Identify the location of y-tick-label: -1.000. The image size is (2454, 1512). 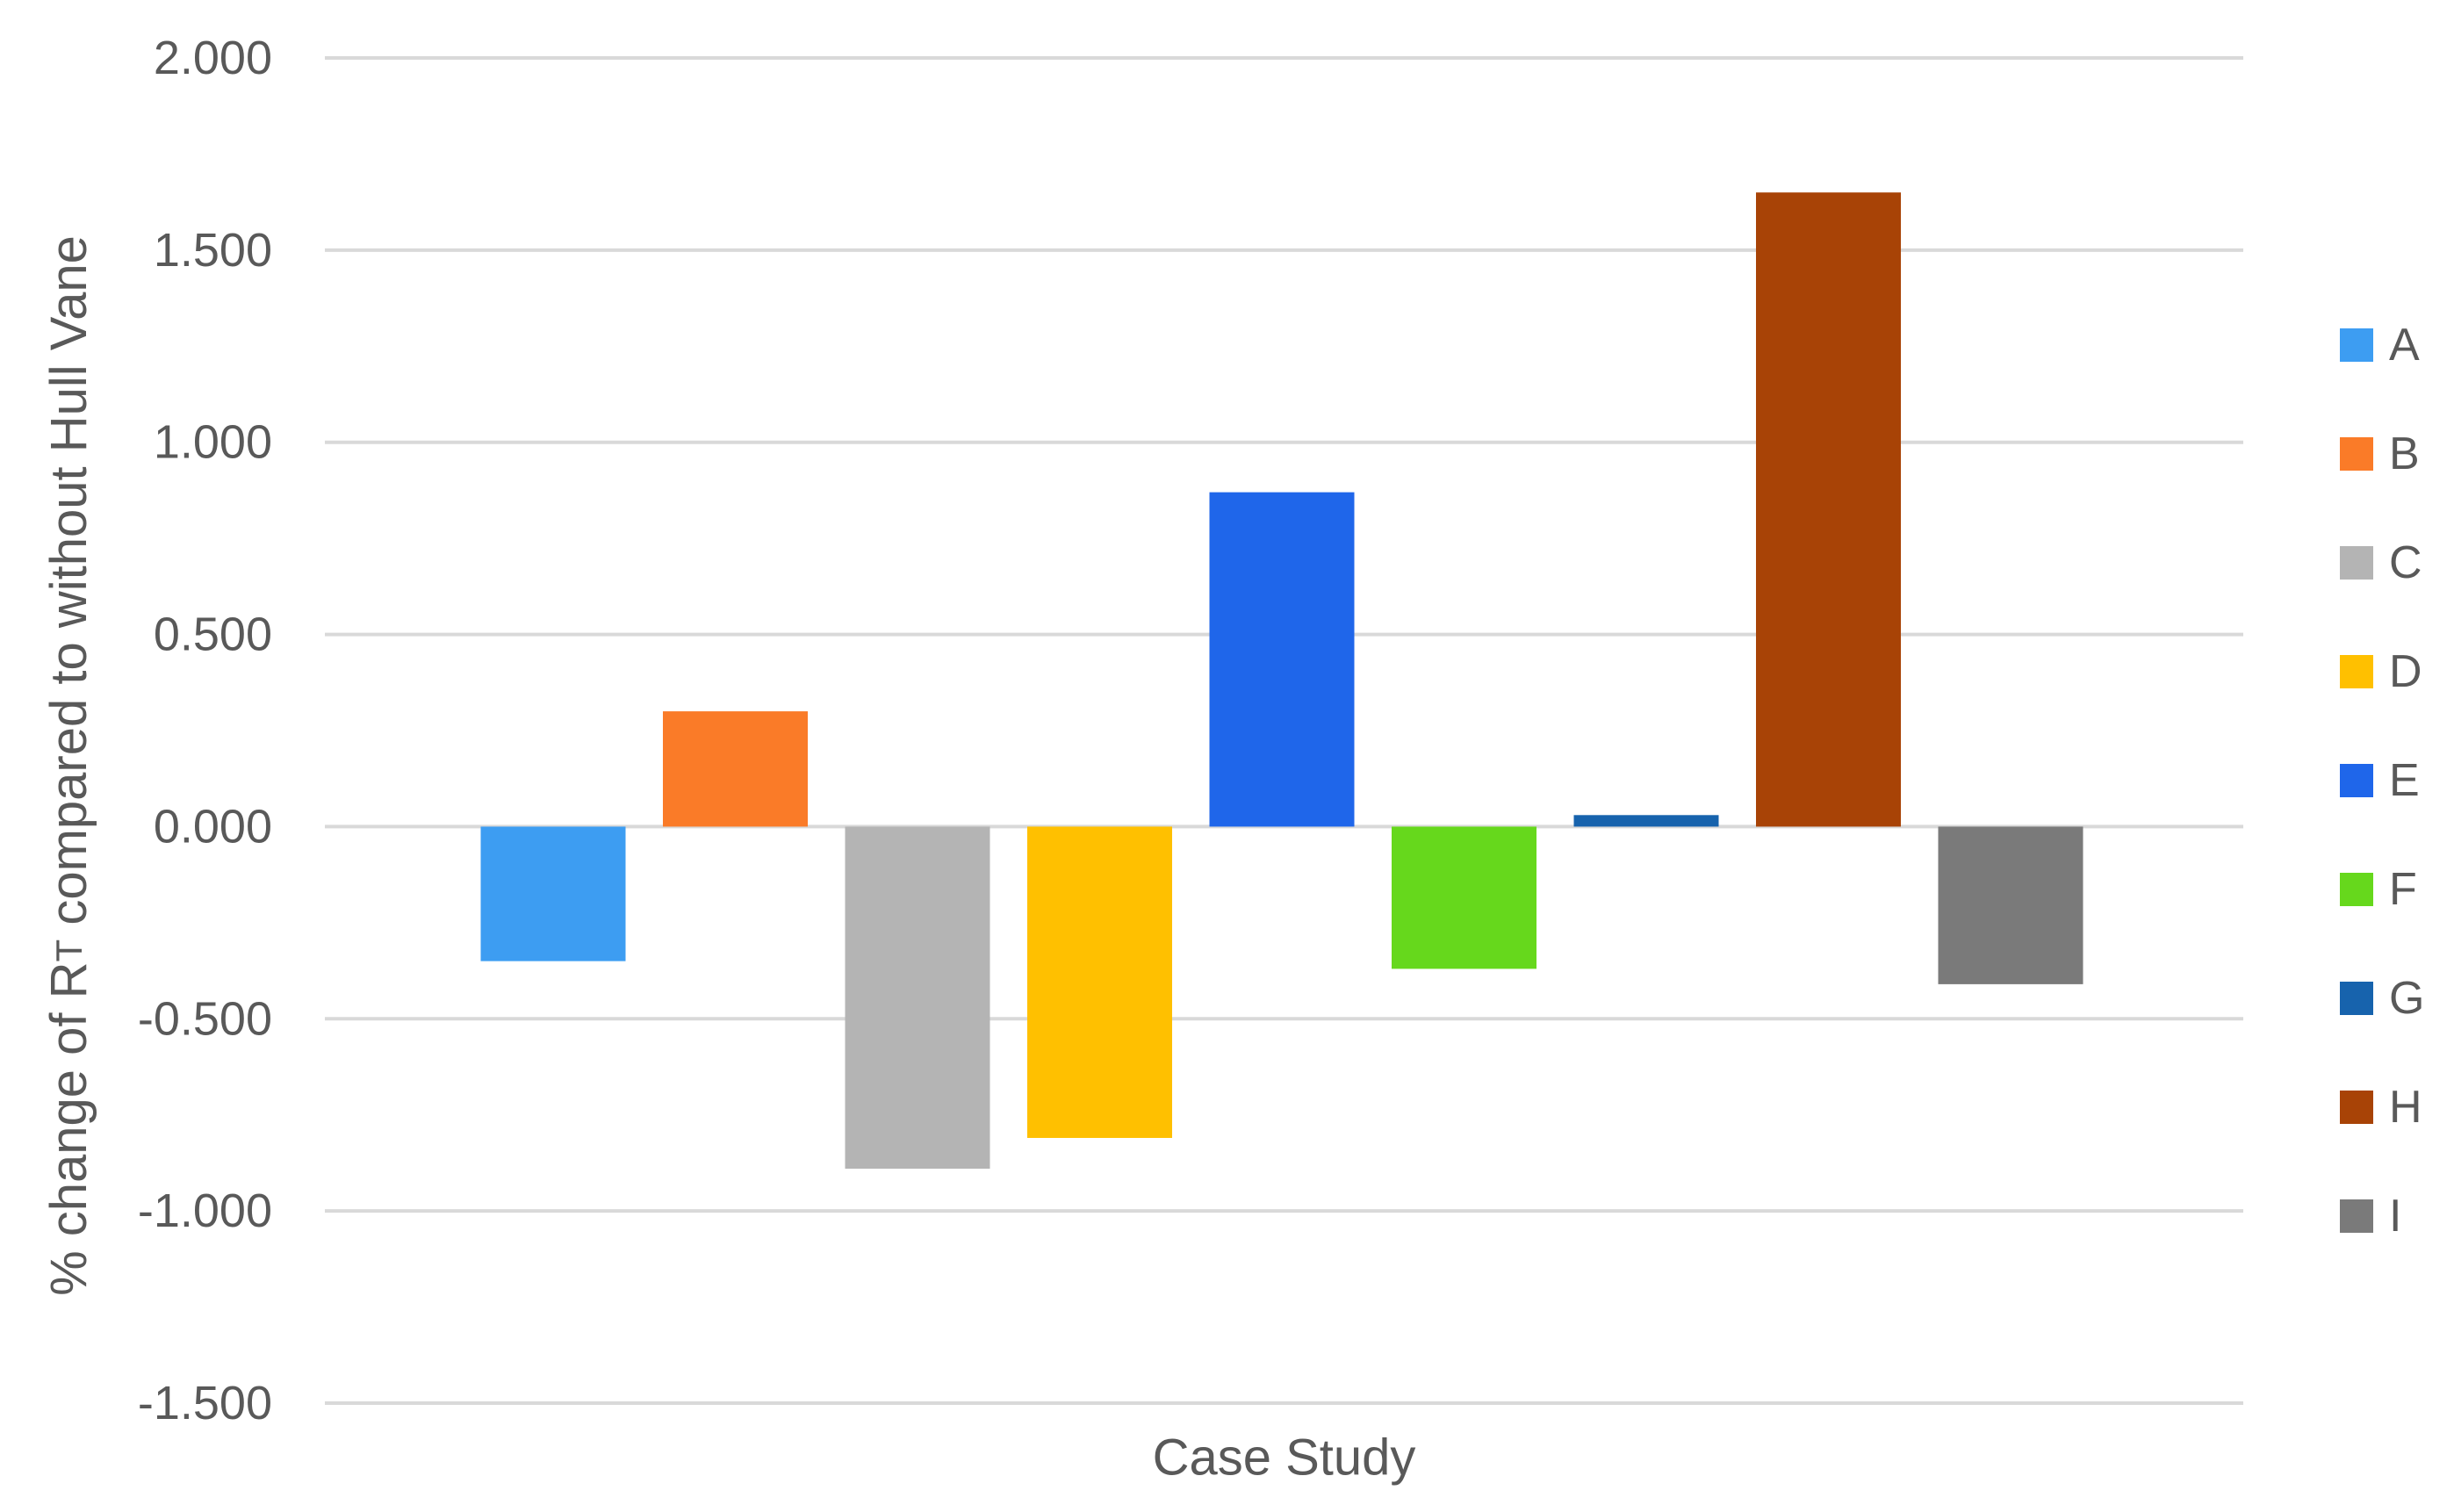
(205, 1210).